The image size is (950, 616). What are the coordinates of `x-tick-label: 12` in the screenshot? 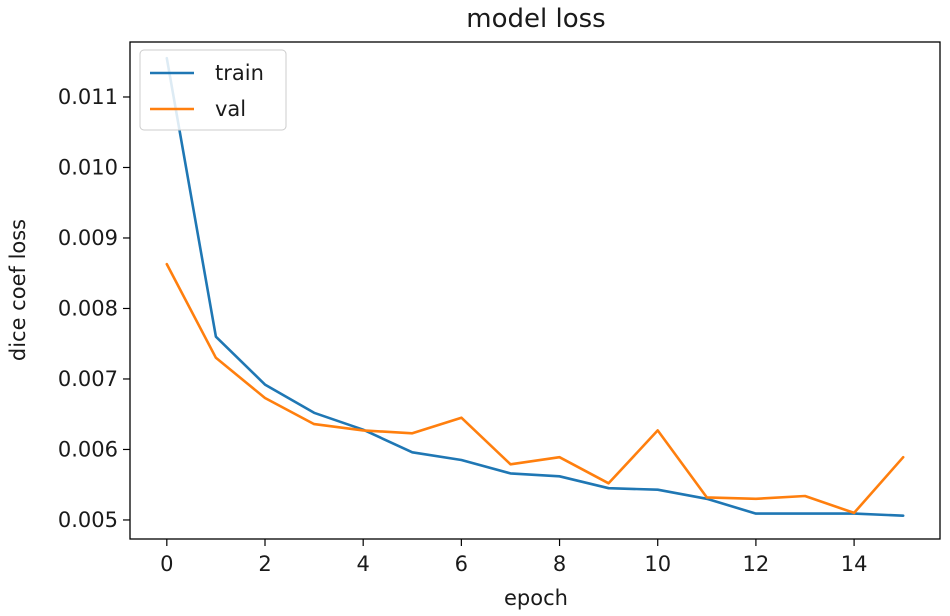 It's located at (756, 564).